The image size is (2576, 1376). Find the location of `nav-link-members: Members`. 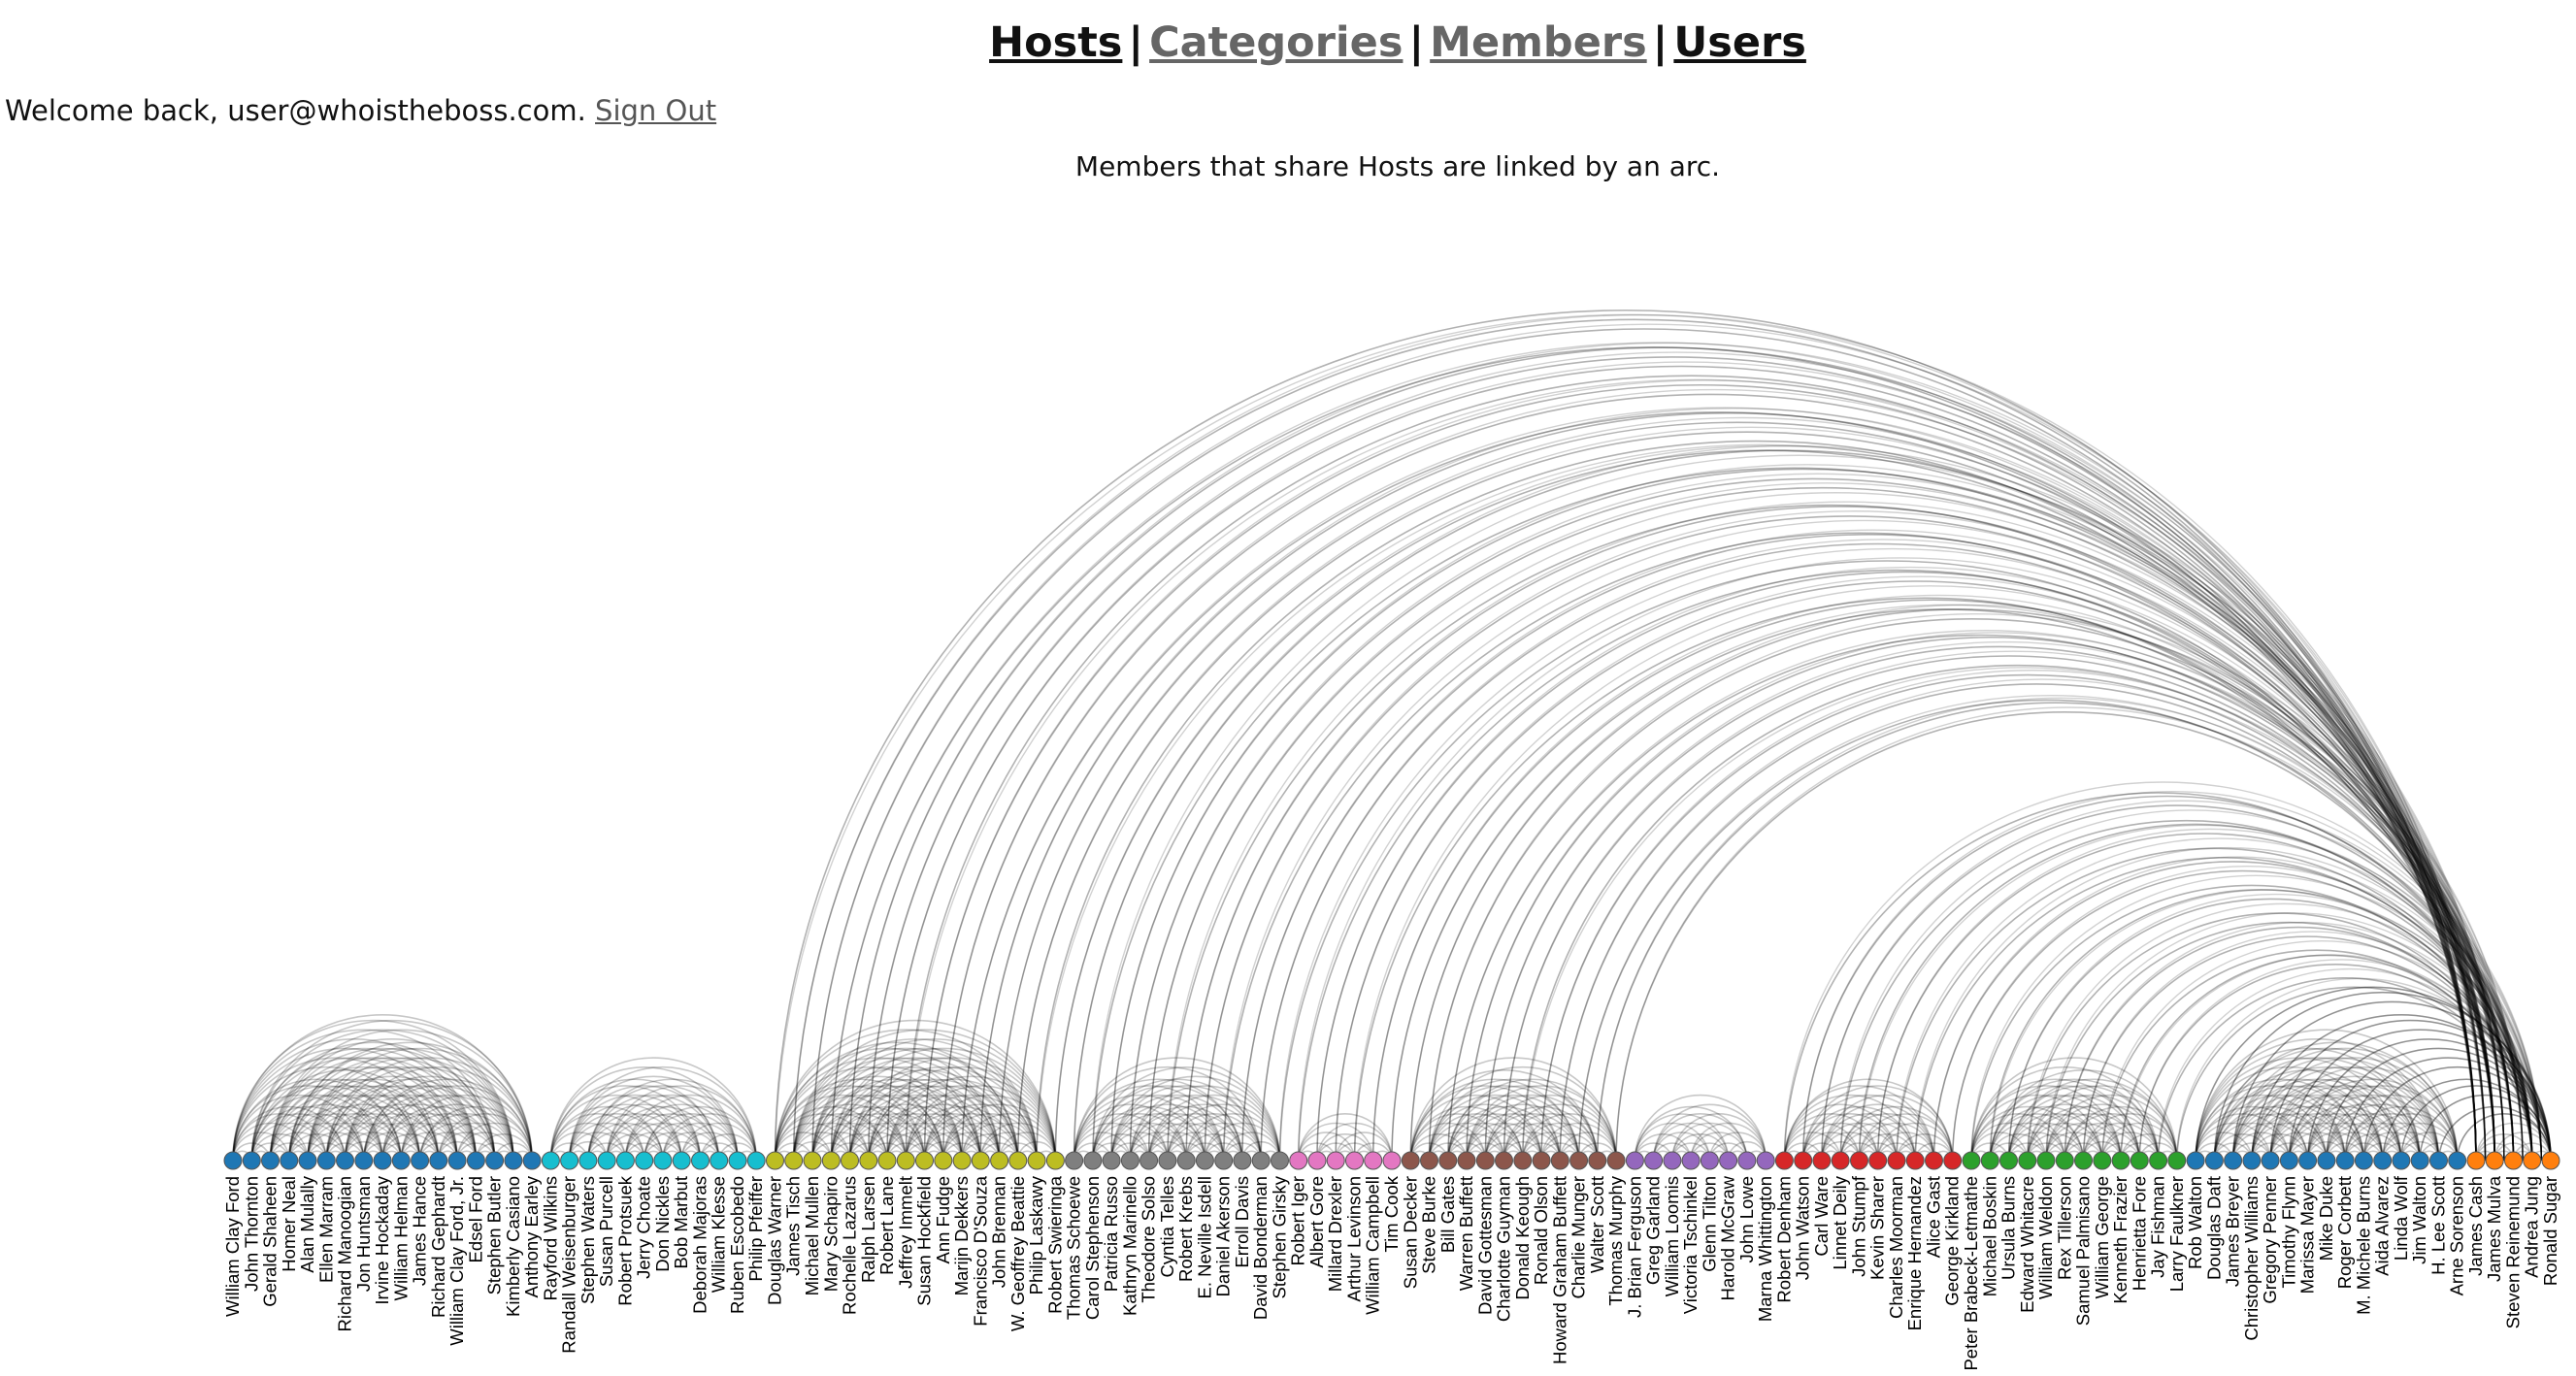

nav-link-members: Members is located at coordinates (1538, 42).